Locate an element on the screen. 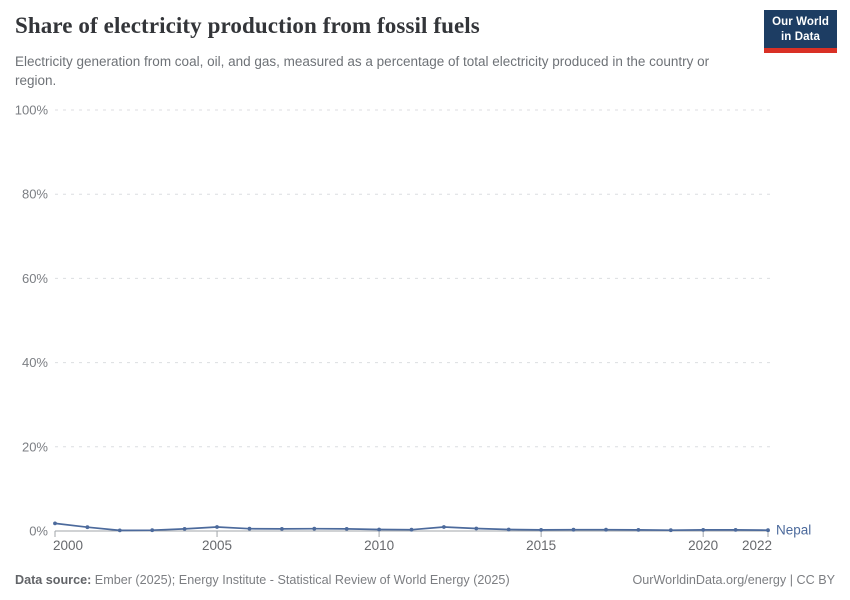 The width and height of the screenshot is (850, 600). x-axis-tick-label: 2022 is located at coordinates (757, 545).